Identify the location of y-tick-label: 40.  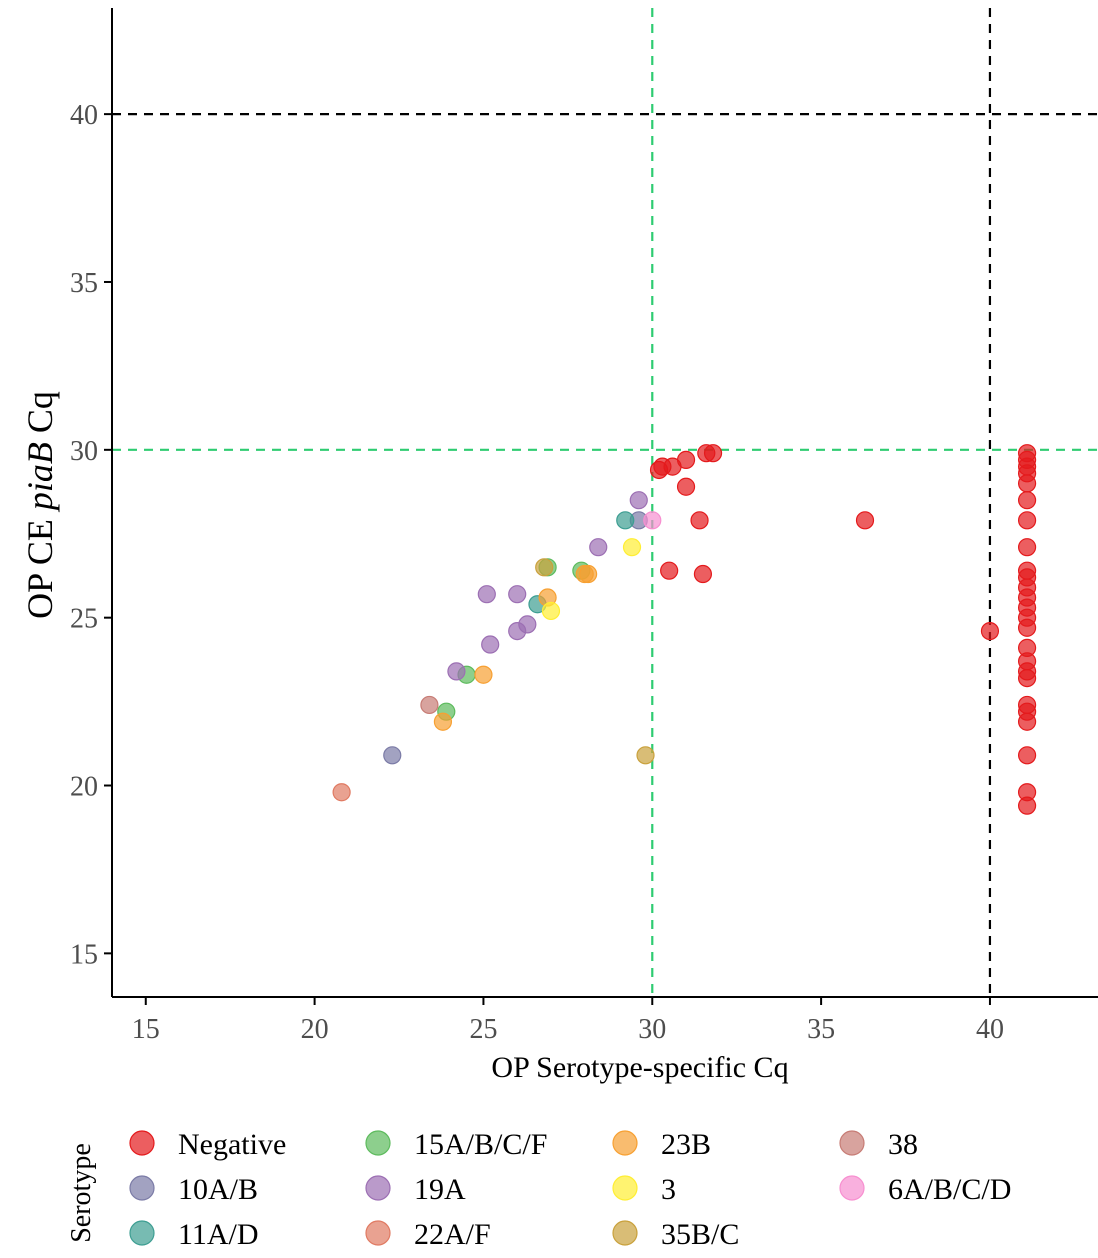
(84, 115).